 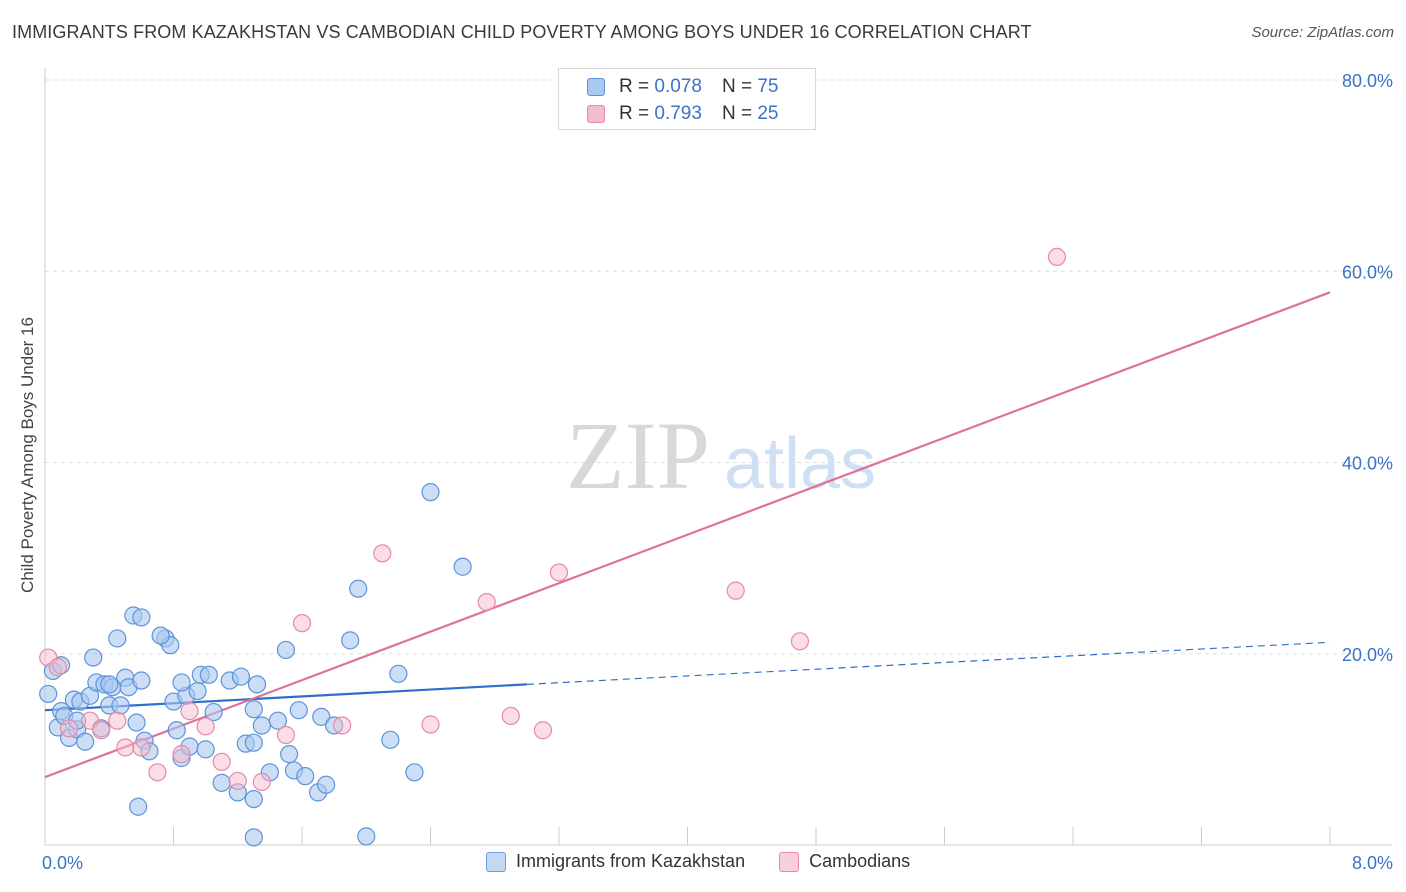 I want to click on series-label-cambodians: Cambodians, so click(x=860, y=861).